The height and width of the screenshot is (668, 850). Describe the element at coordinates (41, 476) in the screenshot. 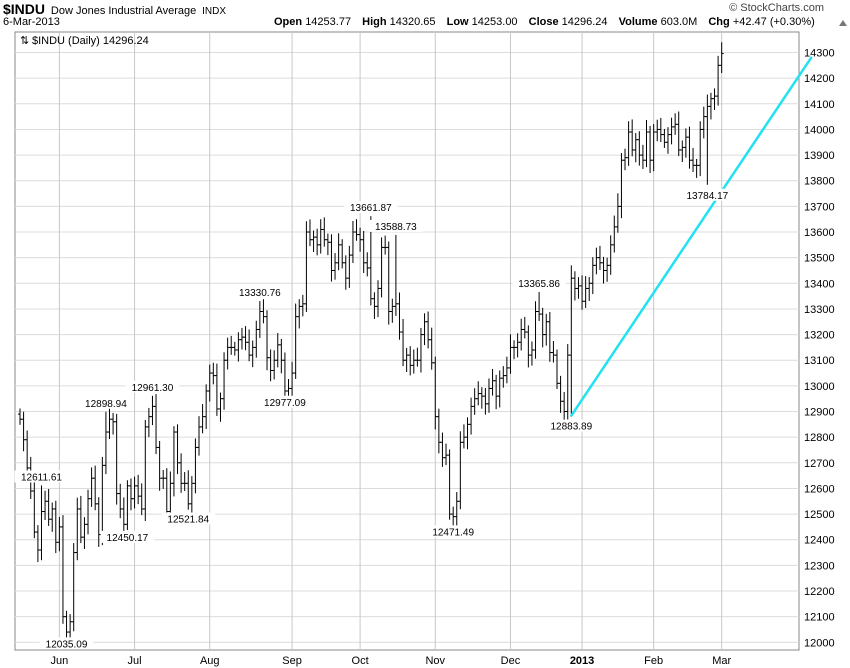

I see `price-annotation: 12611.61` at that location.